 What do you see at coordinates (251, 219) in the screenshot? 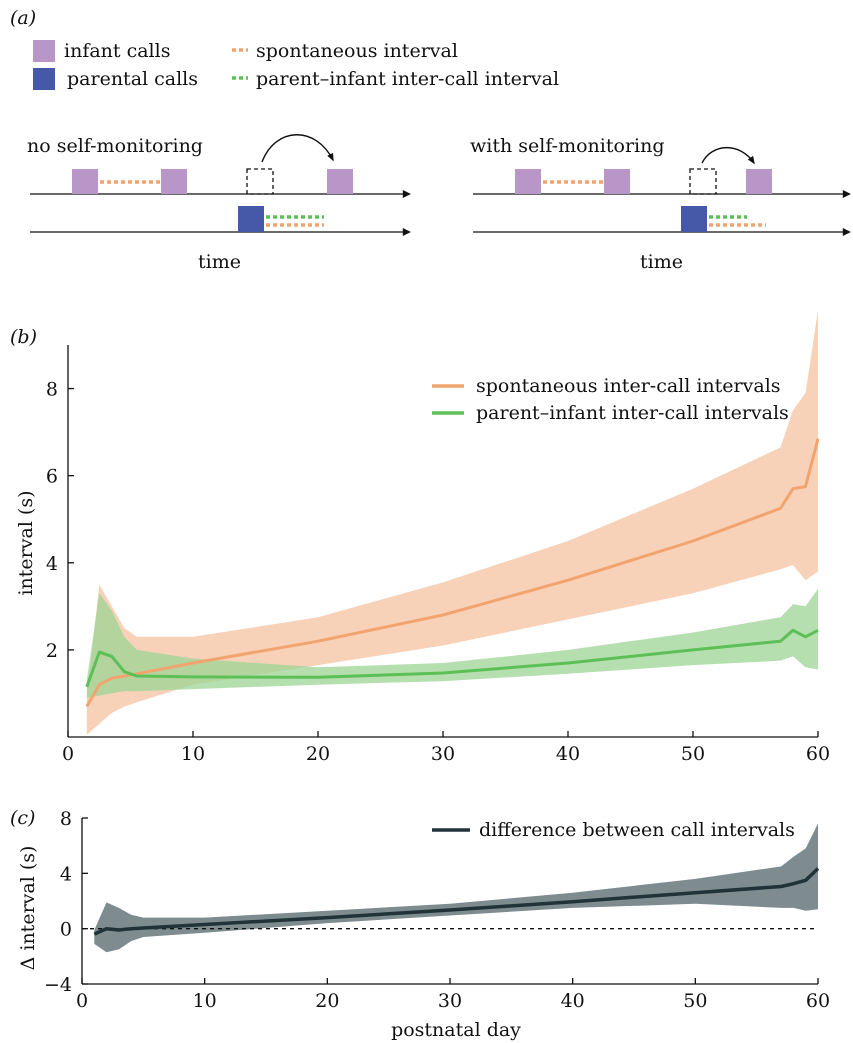
I see `left-parental-call` at bounding box center [251, 219].